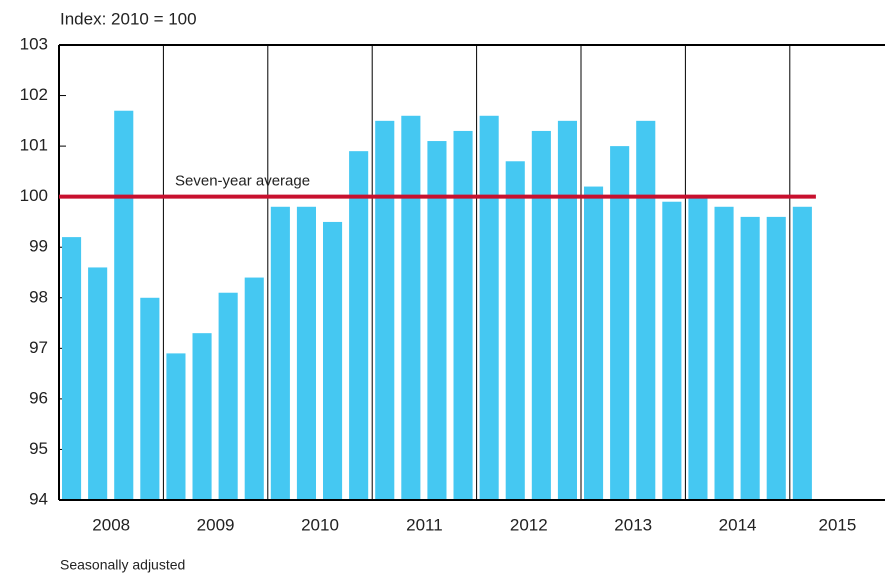  What do you see at coordinates (38, 246) in the screenshot?
I see `y-tick-label: 99` at bounding box center [38, 246].